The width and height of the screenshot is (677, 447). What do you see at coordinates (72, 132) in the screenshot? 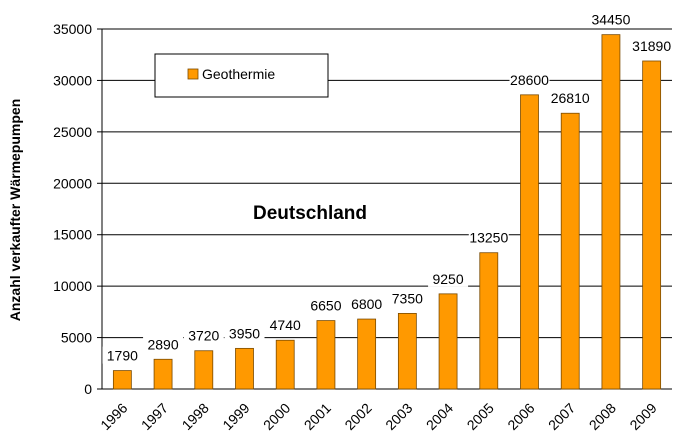
I see `y-tick-label: 25000` at bounding box center [72, 132].